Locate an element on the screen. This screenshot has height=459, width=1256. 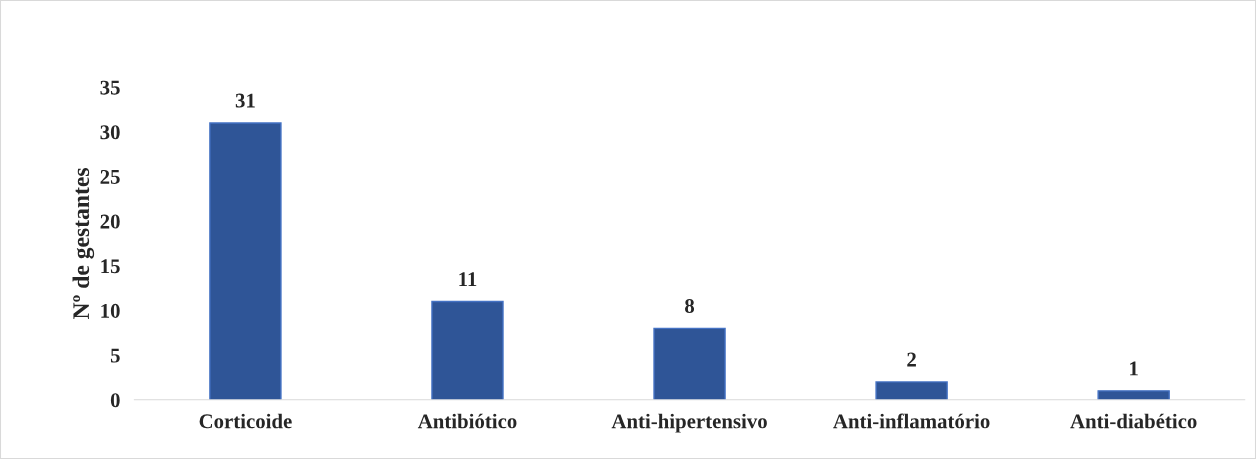
y-axis-title: Nº de gestantes is located at coordinates (83, 244).